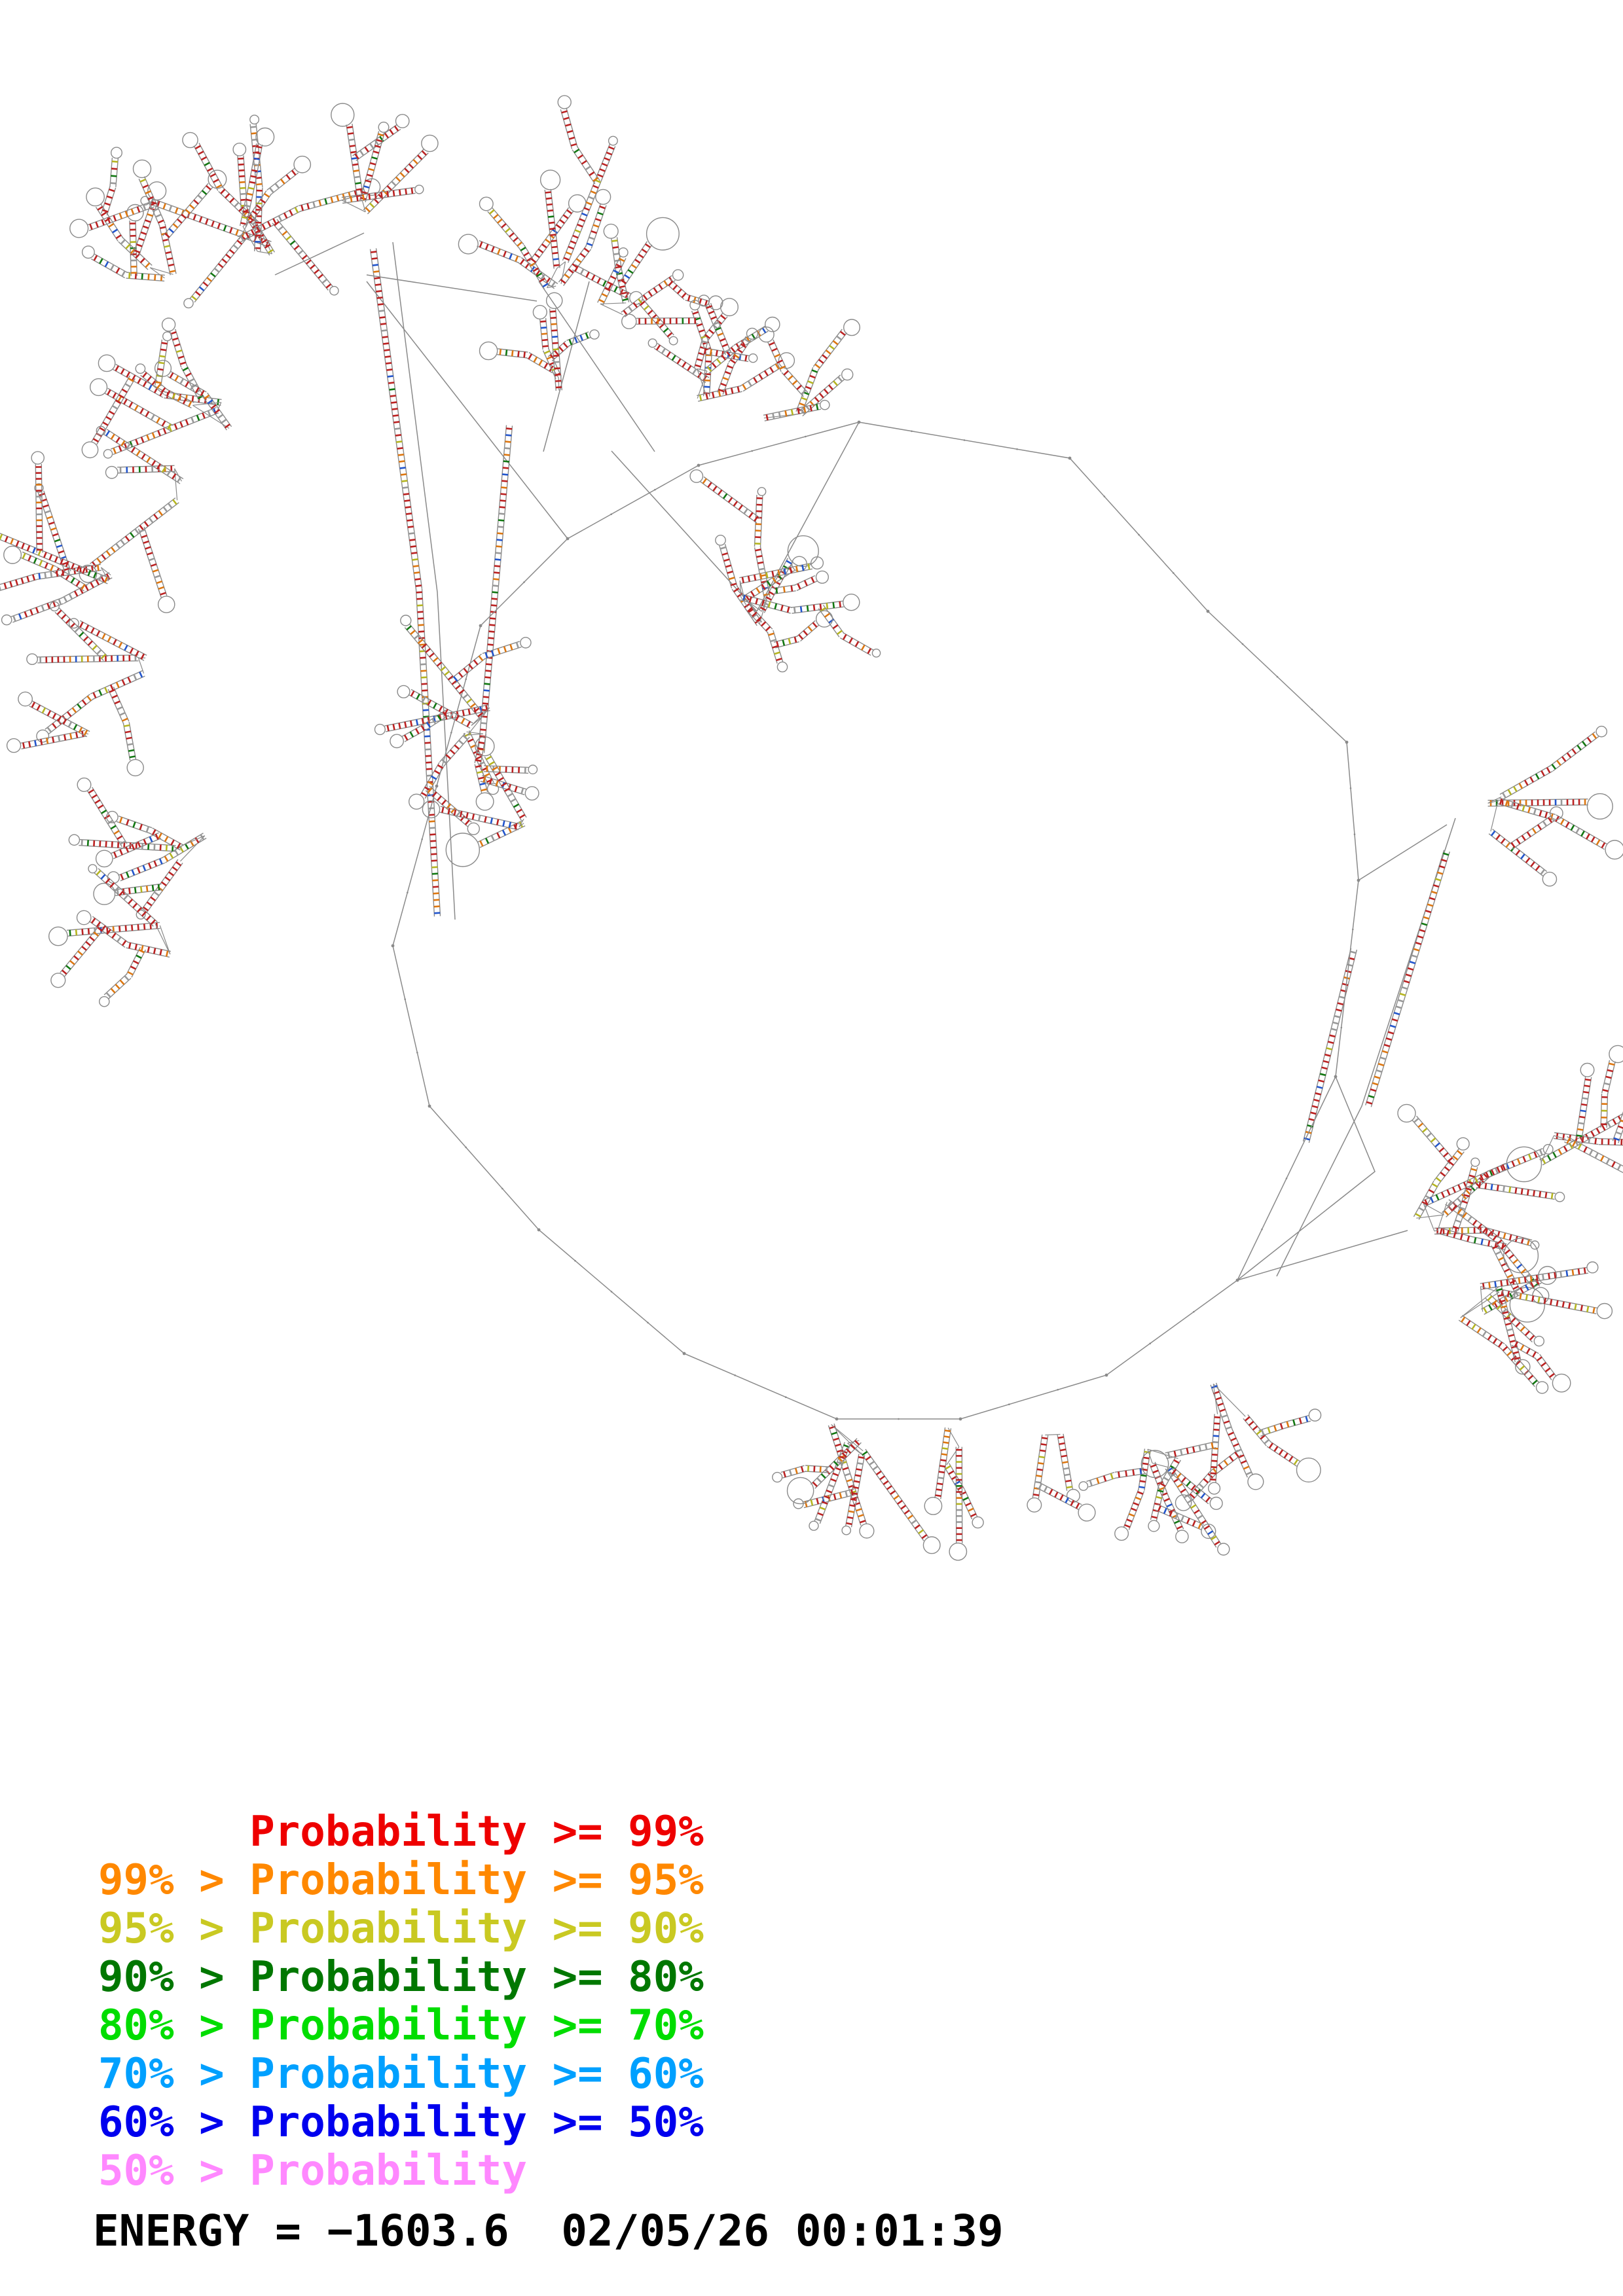  What do you see at coordinates (401, 2122) in the screenshot?
I see `legend-line: 60% > Probability >= 50%` at bounding box center [401, 2122].